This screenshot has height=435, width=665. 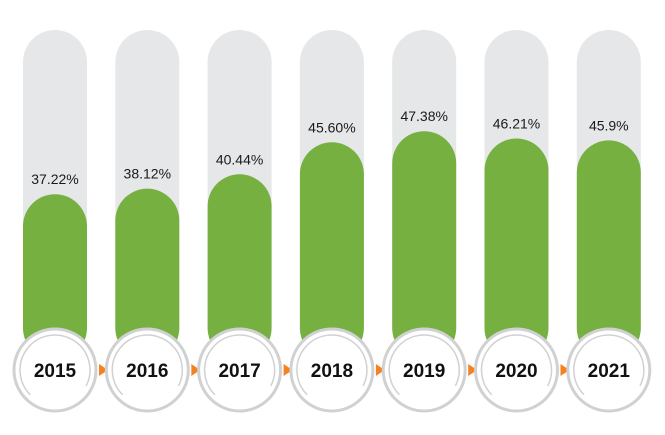 What do you see at coordinates (55, 277) in the screenshot?
I see `bar-2015` at bounding box center [55, 277].